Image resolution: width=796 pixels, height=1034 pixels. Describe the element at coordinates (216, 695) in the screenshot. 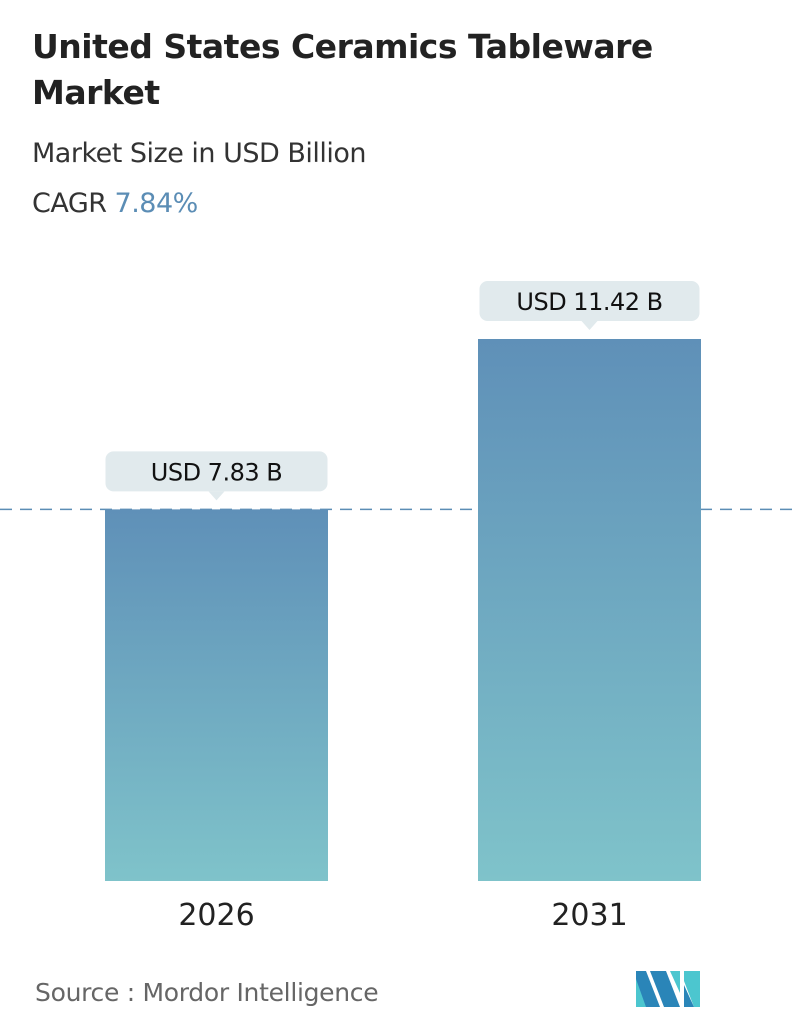

I see `bar-2026` at that location.